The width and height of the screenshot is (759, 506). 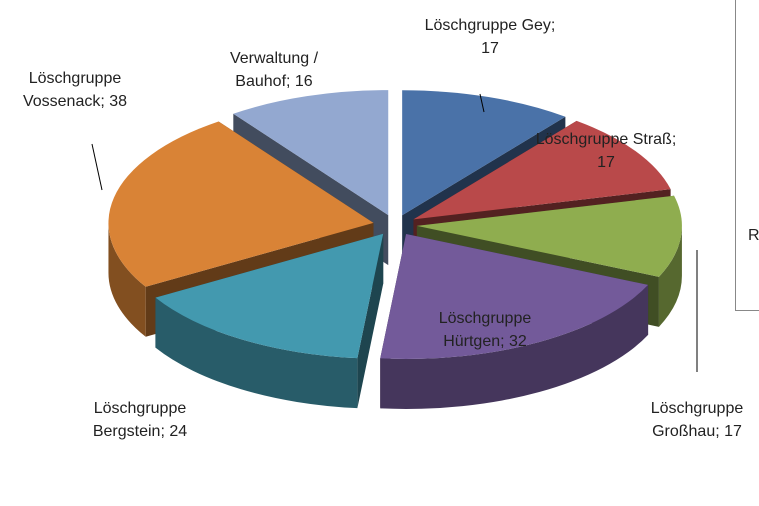 I want to click on data-label: Löschgruppe Gey; 17, so click(x=490, y=37).